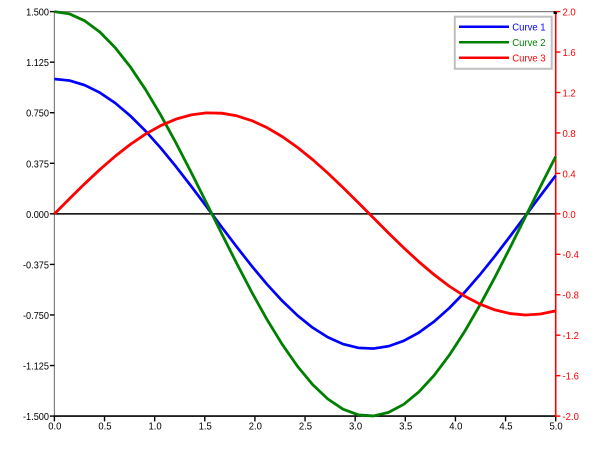 This screenshot has width=600, height=455. I want to click on svg-text: 3.0, so click(355, 426).